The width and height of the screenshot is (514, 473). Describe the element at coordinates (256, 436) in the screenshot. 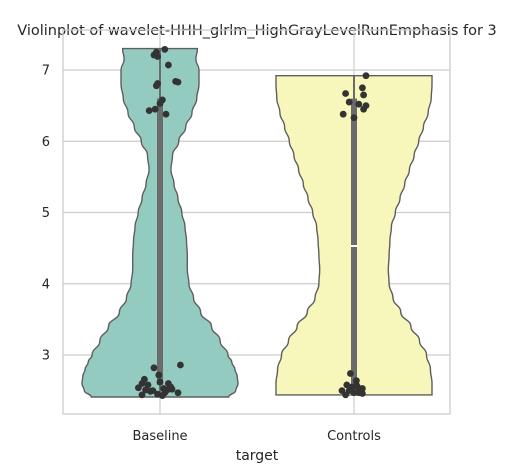

I see `x-tick-labels: Baseline Controls` at that location.